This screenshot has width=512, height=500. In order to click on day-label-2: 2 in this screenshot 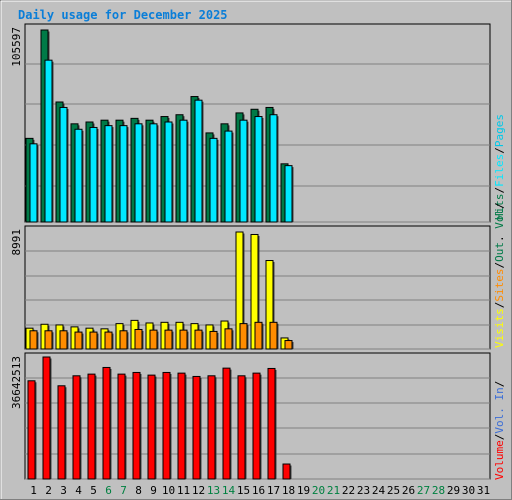, I will do `click(48, 490)`.